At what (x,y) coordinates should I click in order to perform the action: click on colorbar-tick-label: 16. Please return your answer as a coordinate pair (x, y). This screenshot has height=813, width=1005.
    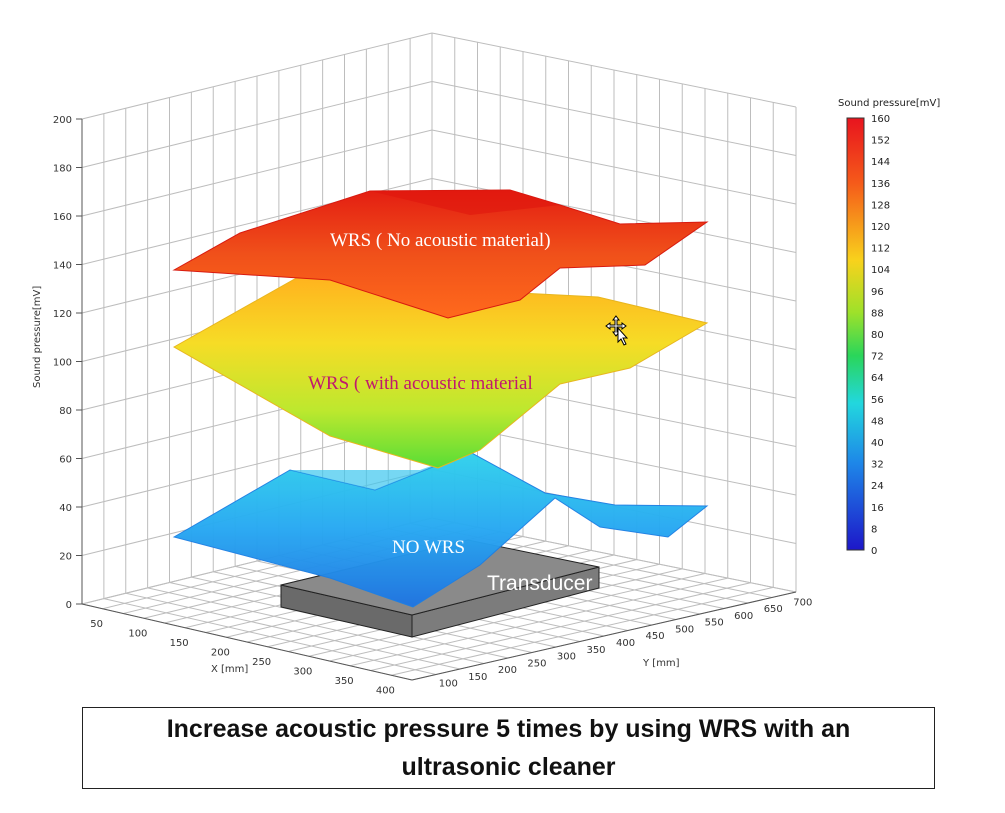
    Looking at the image, I should click on (877, 508).